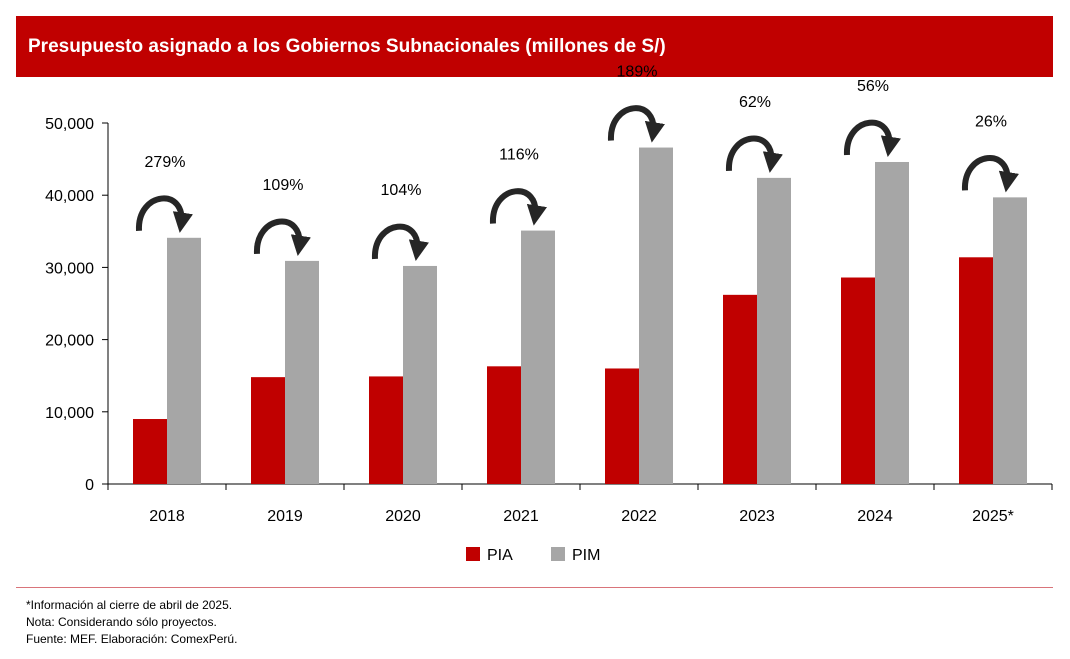 The height and width of the screenshot is (659, 1070). What do you see at coordinates (69, 268) in the screenshot?
I see `y-tick-label: 30,000` at bounding box center [69, 268].